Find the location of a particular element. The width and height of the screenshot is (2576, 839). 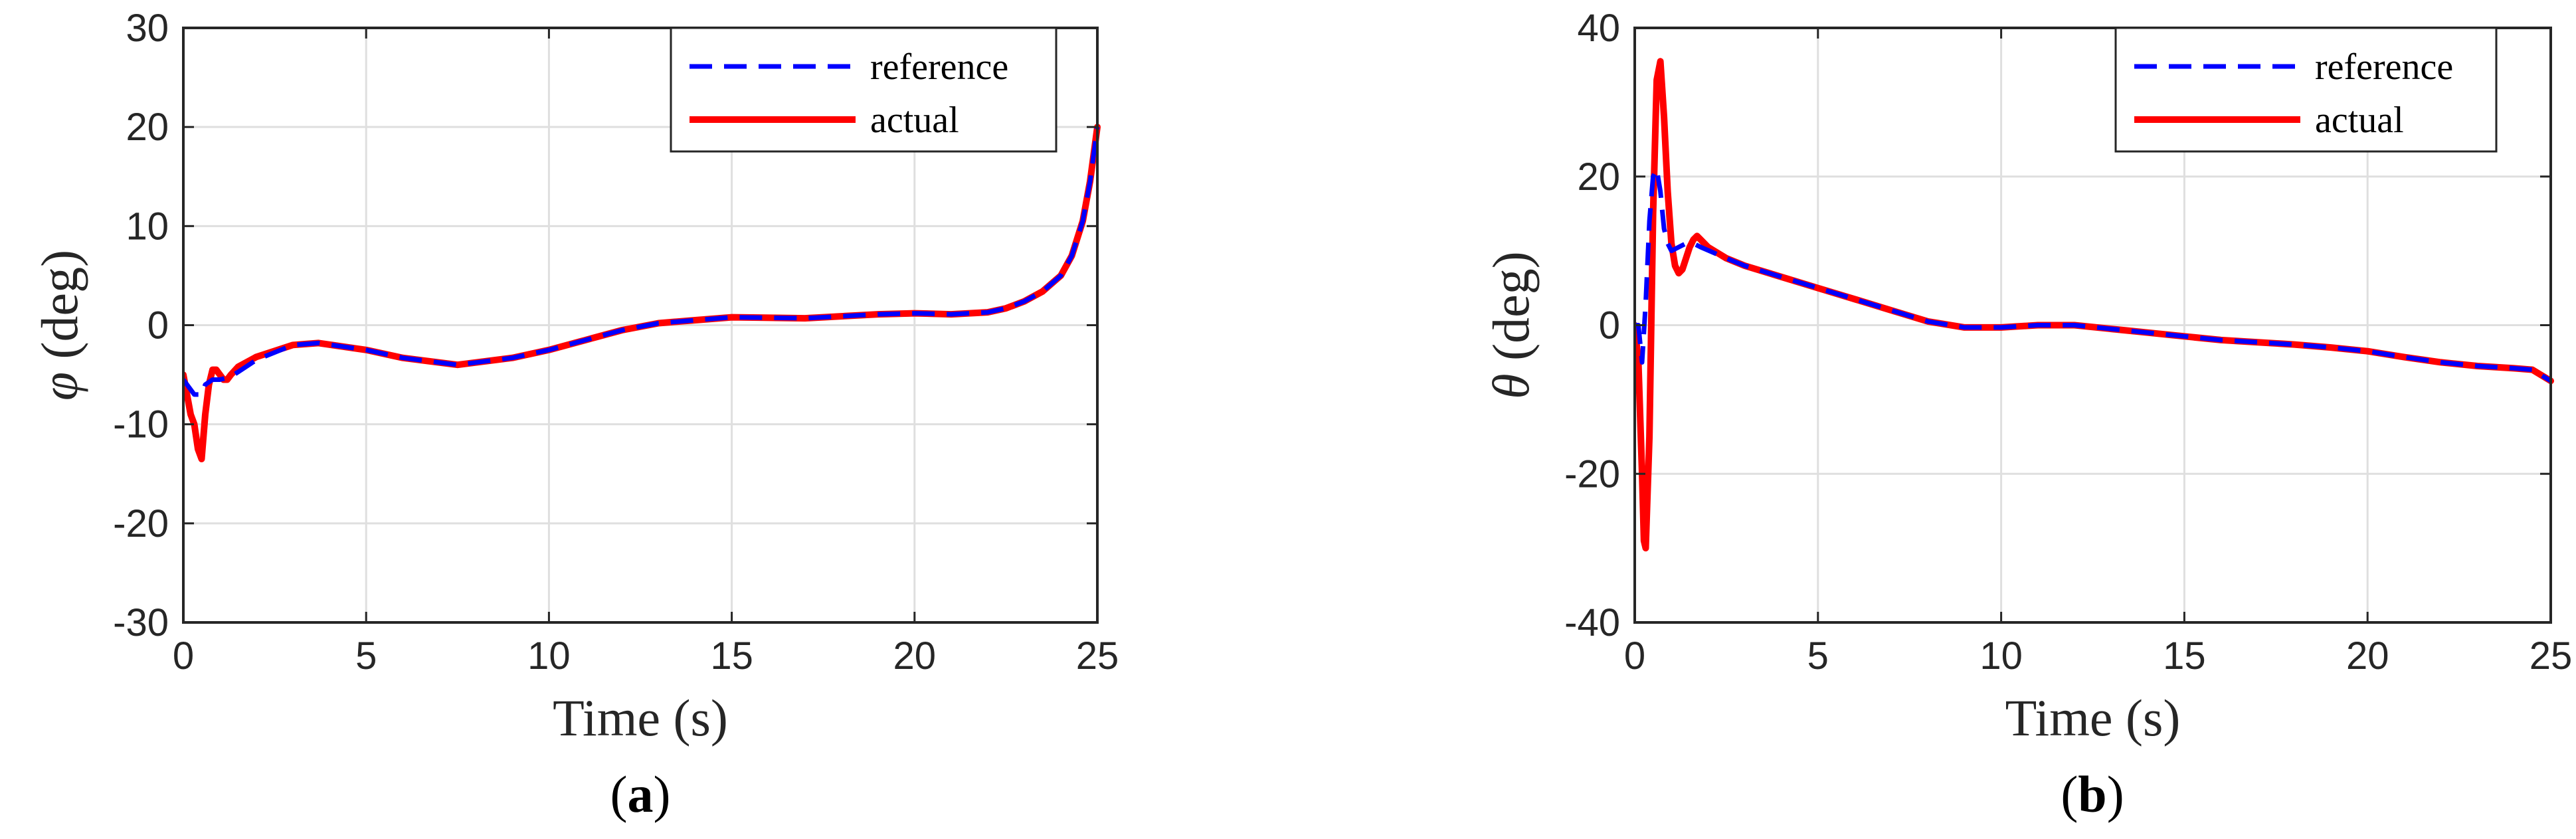

y-axis-title: φ (deg) is located at coordinates (59, 325).